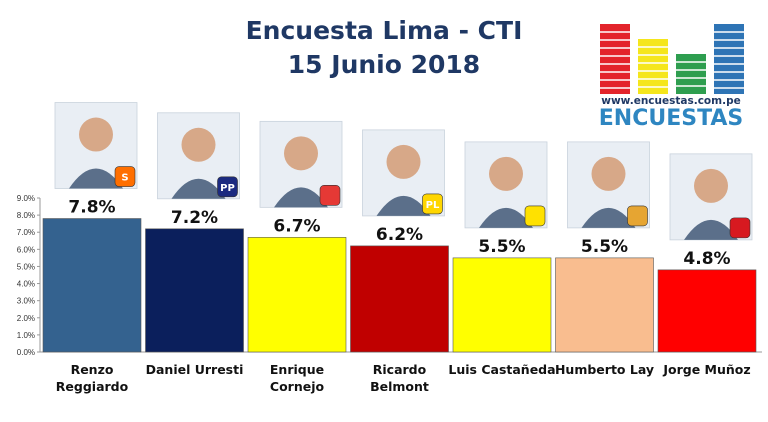  What do you see at coordinates (297, 386) in the screenshot?
I see `x-tick-label: Cornejo` at bounding box center [297, 386].